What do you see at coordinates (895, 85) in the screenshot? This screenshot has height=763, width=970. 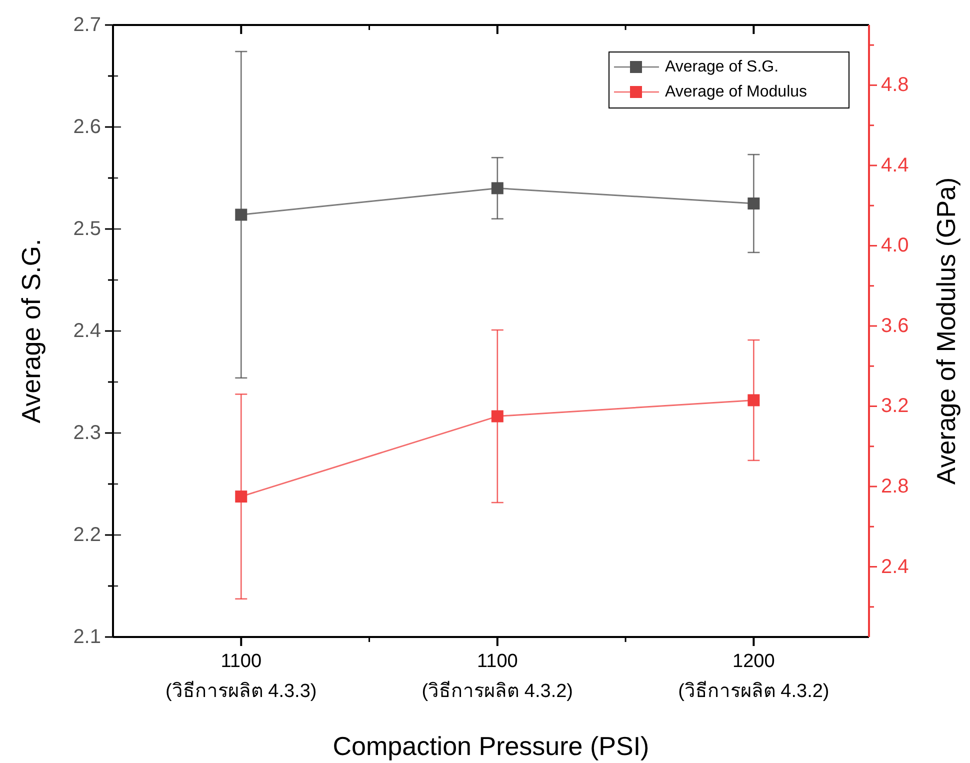 I see `y2-tick-label: 4.8` at bounding box center [895, 85].